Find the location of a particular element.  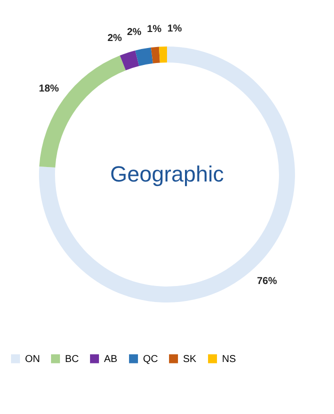

legend-label: BC is located at coordinates (72, 359).